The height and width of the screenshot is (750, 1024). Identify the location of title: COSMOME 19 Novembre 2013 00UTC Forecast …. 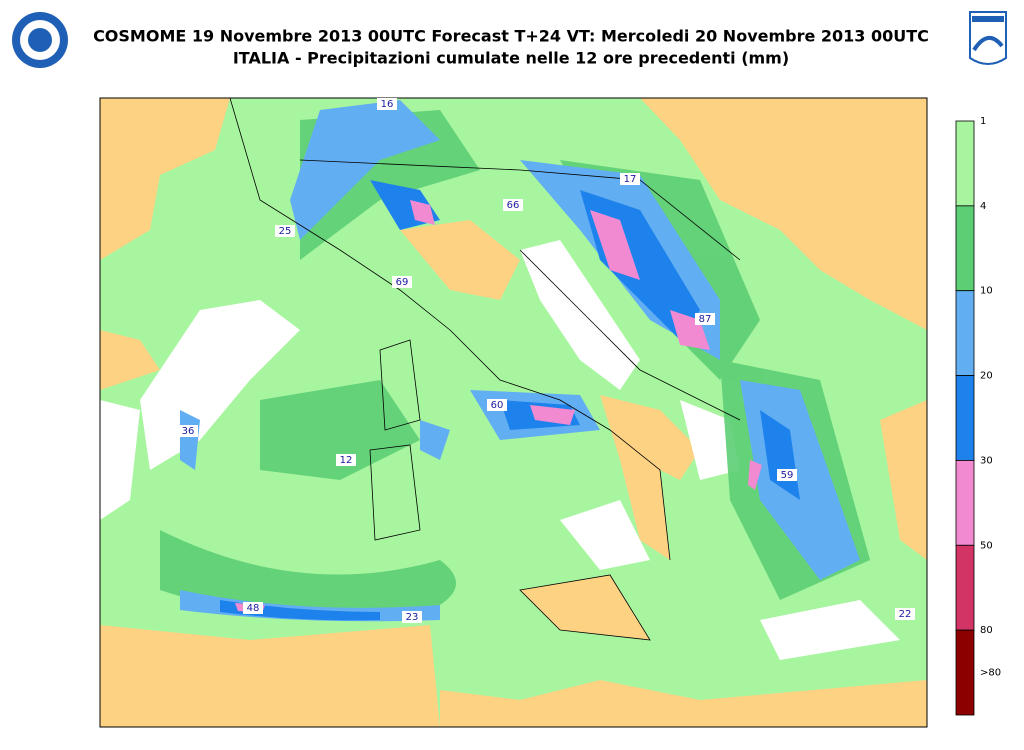
(511, 36).